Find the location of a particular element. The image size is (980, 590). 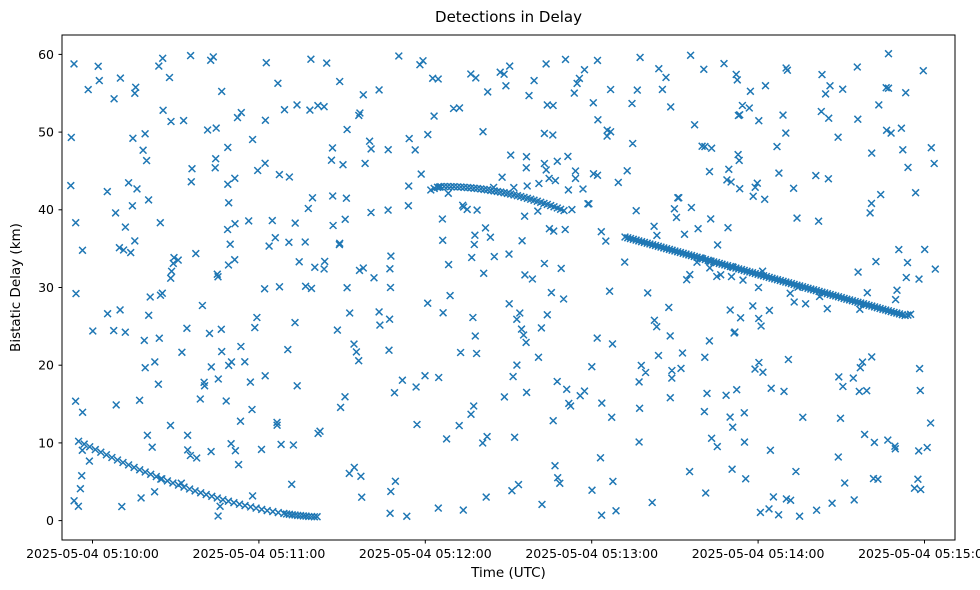

y-axis-label: Bistatic Delay (km) is located at coordinates (16, 287).